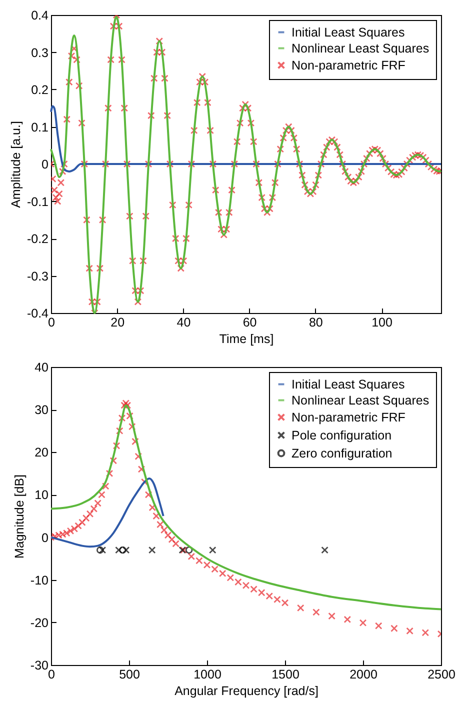  What do you see at coordinates (442, 675) in the screenshot?
I see `x-tick-label: 2500` at bounding box center [442, 675].